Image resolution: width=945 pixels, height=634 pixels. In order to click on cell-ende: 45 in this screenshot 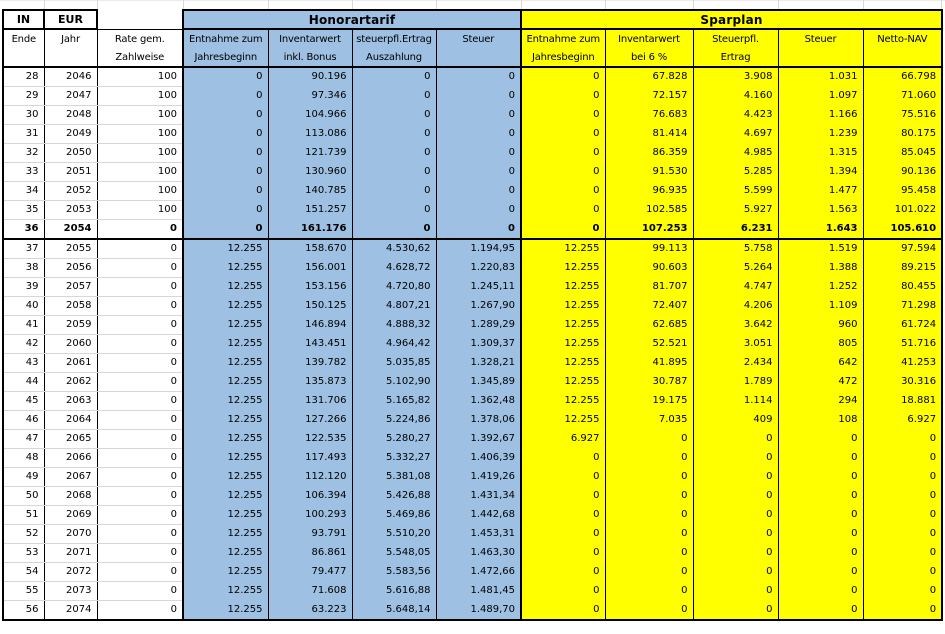, I will do `click(23, 401)`.